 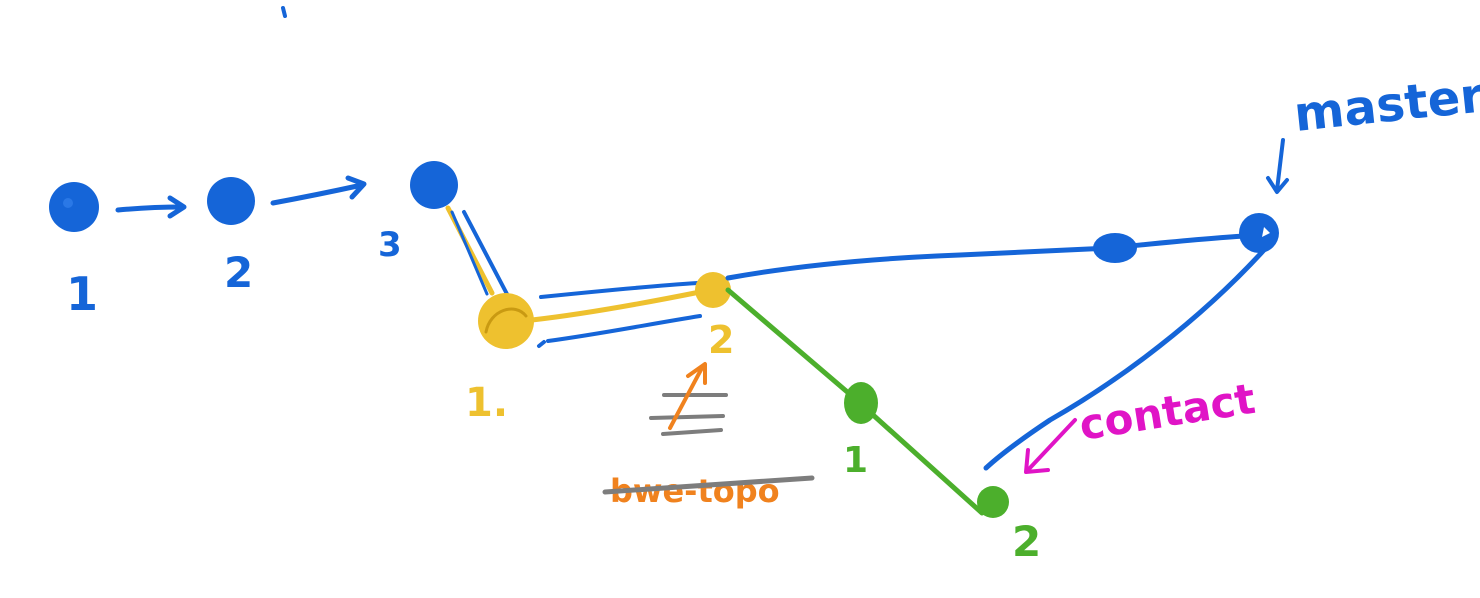 I want to click on node-scribble, so click(x=506, y=320).